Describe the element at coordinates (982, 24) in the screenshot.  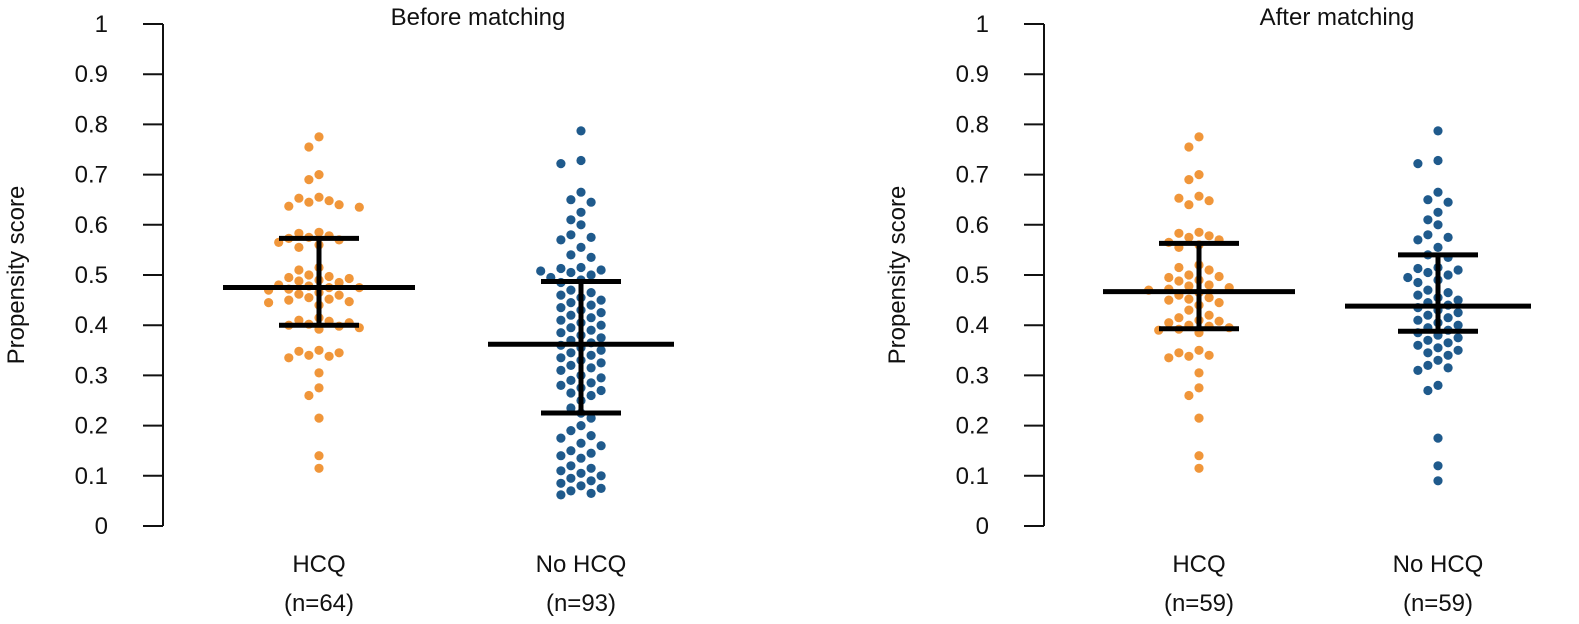
I see `y-tick-label: 1` at that location.